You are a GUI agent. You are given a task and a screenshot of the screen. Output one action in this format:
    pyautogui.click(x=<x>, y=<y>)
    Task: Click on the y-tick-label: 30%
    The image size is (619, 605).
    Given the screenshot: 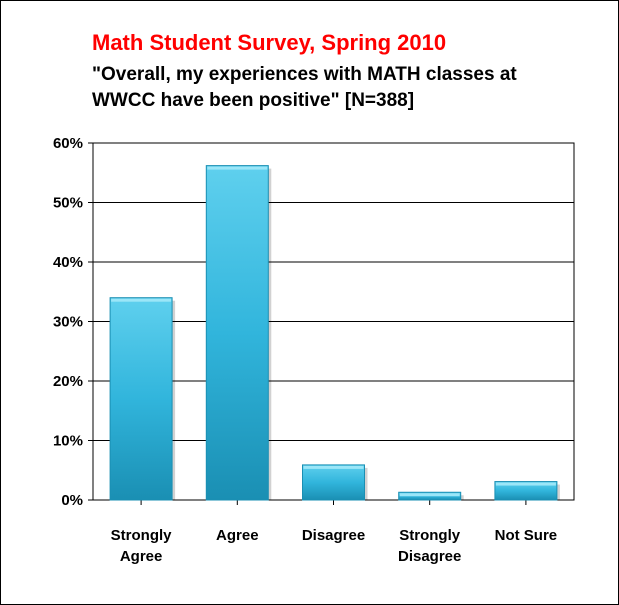 What is the action you would take?
    pyautogui.click(x=68, y=322)
    